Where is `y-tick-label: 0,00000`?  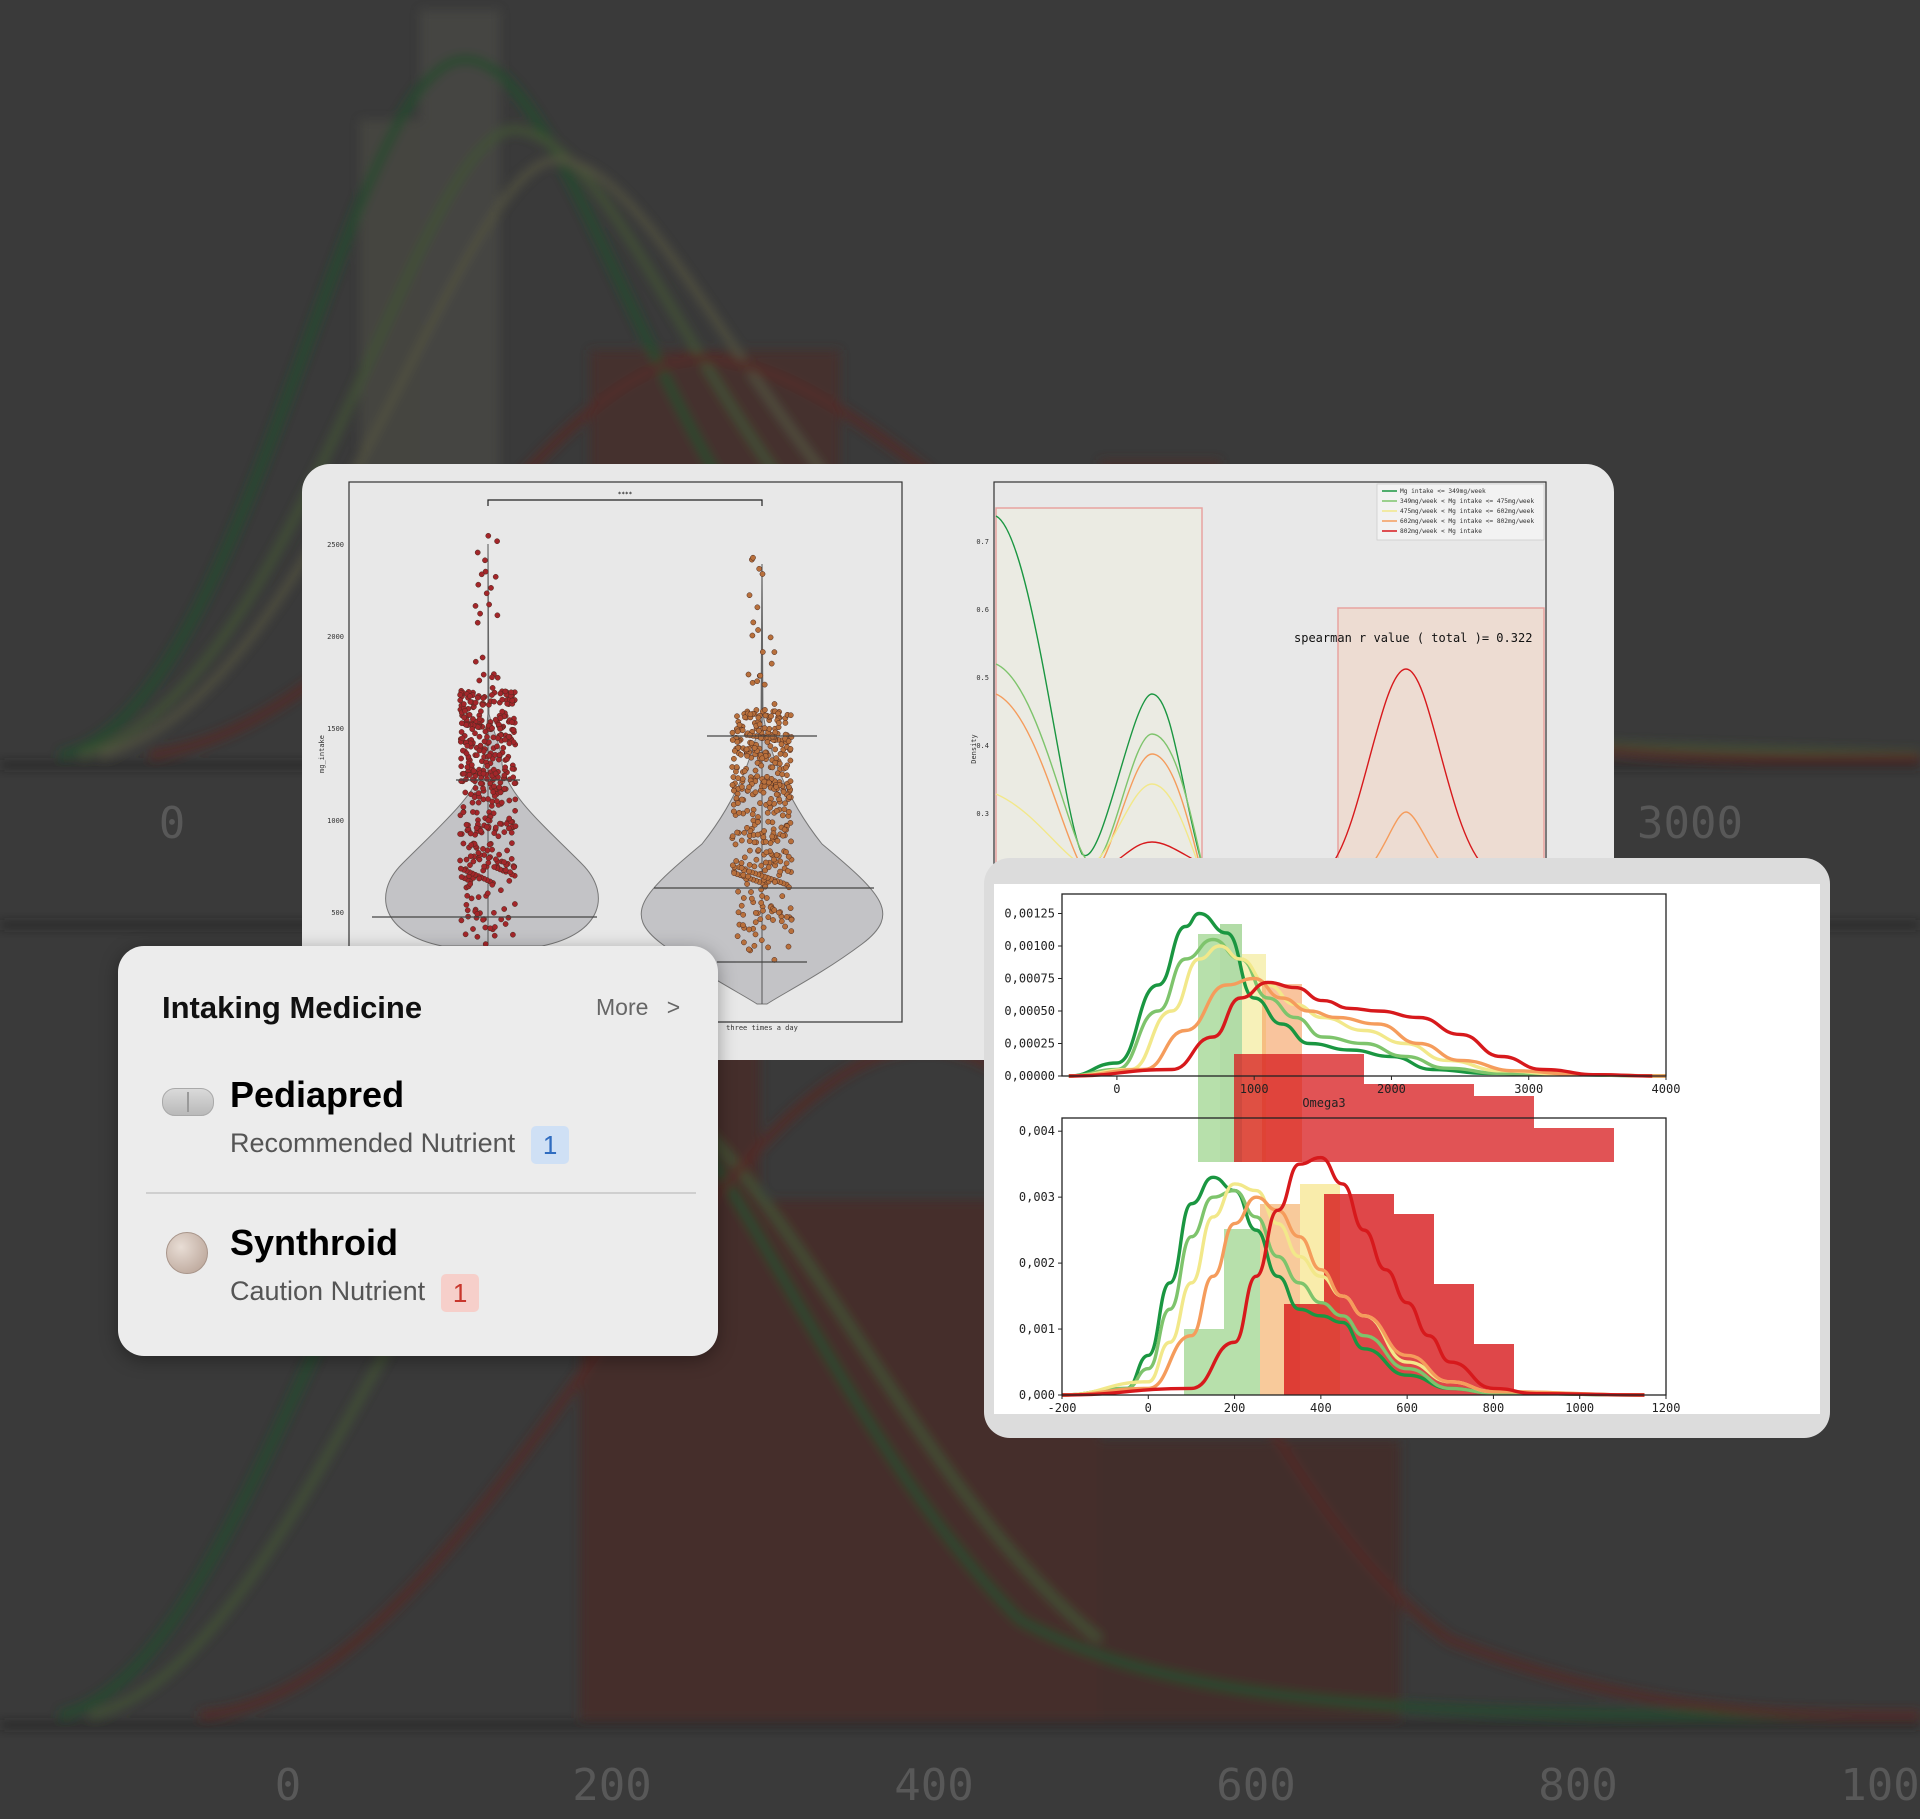 y-tick-label: 0,00000 is located at coordinates (1029, 1076).